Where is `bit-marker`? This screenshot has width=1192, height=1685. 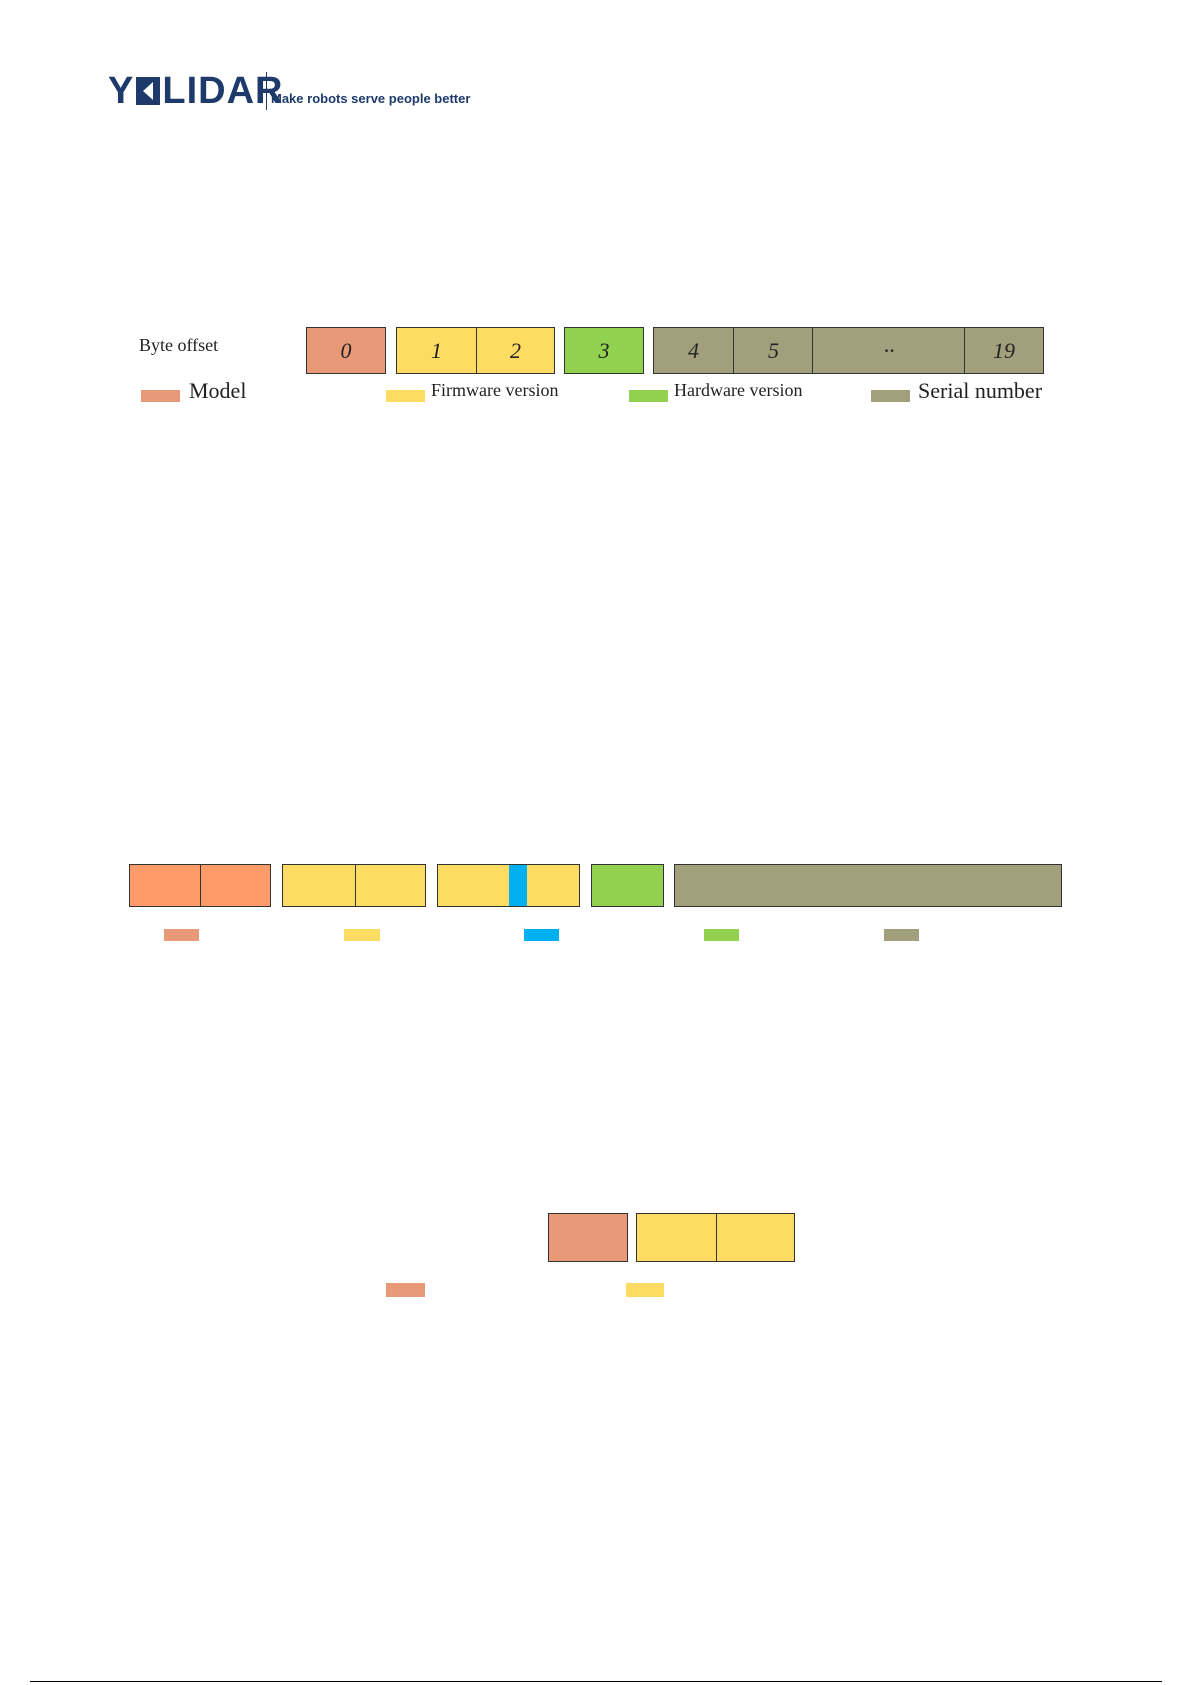 bit-marker is located at coordinates (518, 885).